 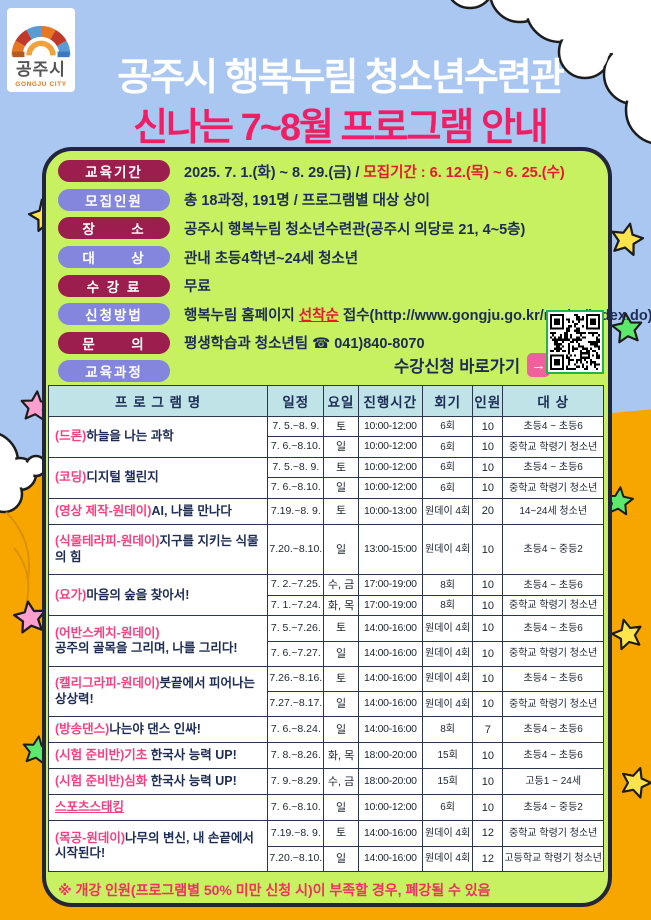 What do you see at coordinates (90, 837) in the screenshot?
I see `program-name-prefix: (목공-원데이)` at bounding box center [90, 837].